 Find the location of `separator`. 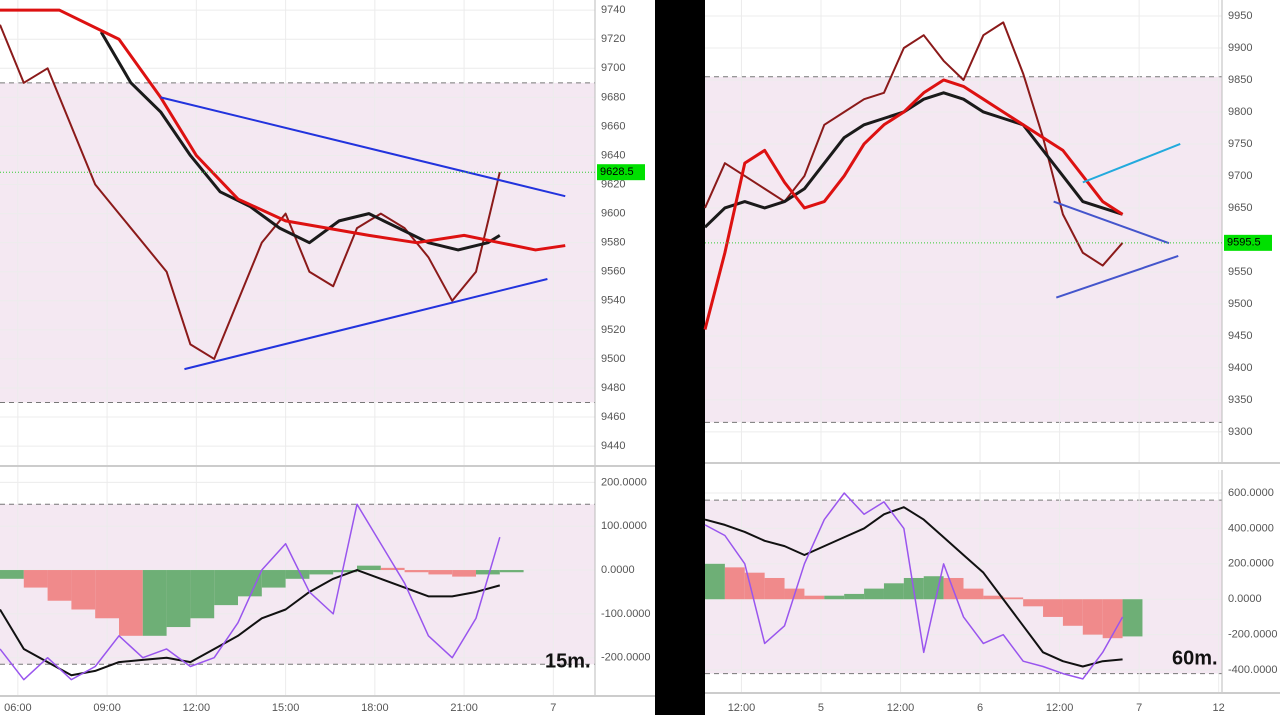

separator is located at coordinates (680, 357).